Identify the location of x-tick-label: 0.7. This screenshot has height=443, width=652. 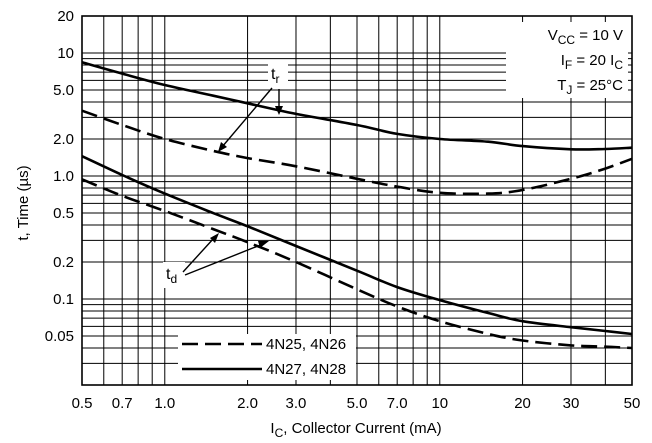
(122, 403).